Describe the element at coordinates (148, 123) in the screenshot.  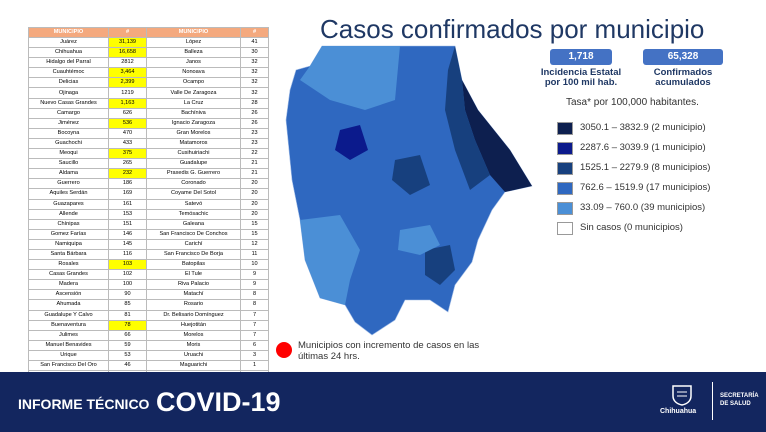
I see `table-row: Jiménez 536 Ignacio Zaragoza 26` at that location.